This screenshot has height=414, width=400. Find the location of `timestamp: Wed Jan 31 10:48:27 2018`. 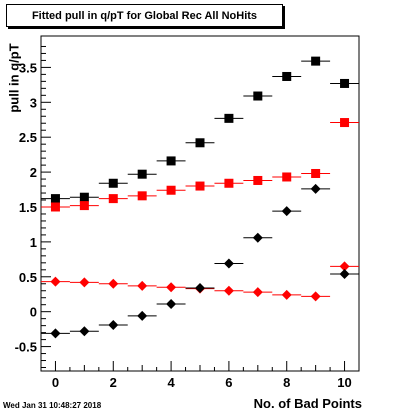

timestamp: Wed Jan 31 10:48:27 2018 is located at coordinates (52, 405).